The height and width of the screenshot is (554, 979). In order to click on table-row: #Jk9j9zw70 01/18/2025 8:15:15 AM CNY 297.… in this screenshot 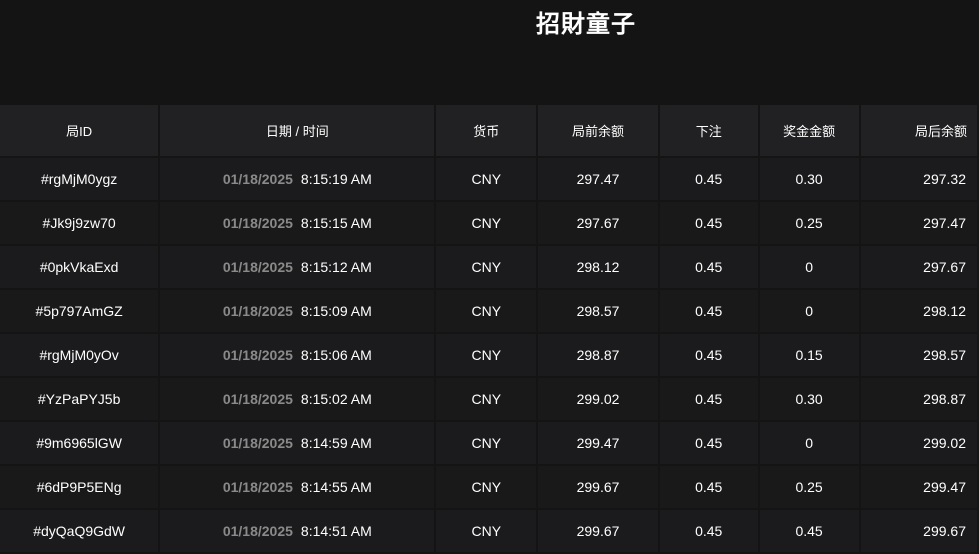, I will do `click(488, 223)`.